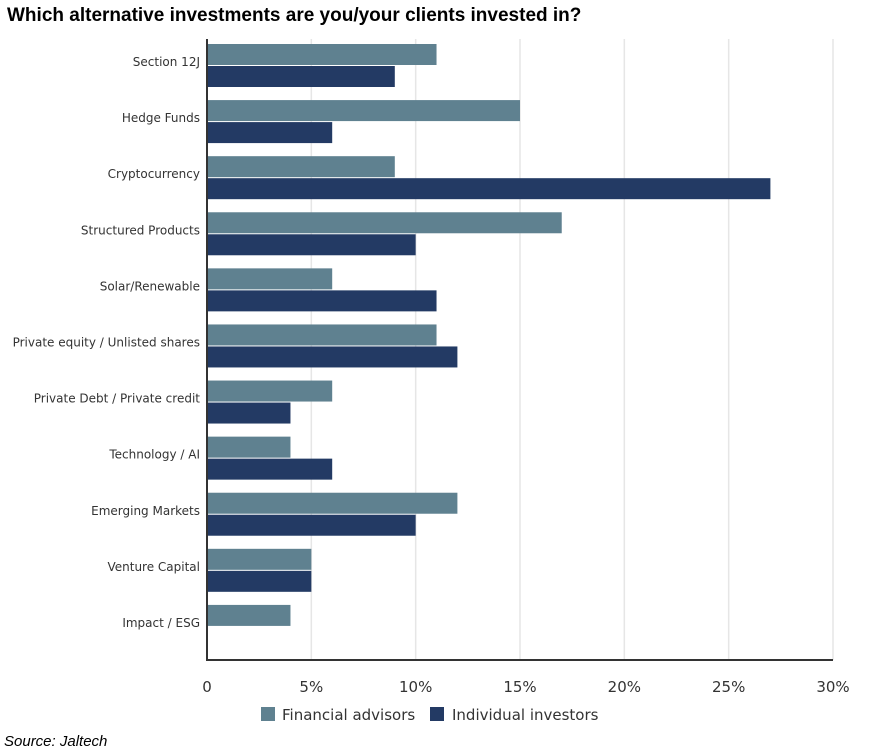 This screenshot has height=755, width=883. I want to click on category-label: Structured Products, so click(140, 230).